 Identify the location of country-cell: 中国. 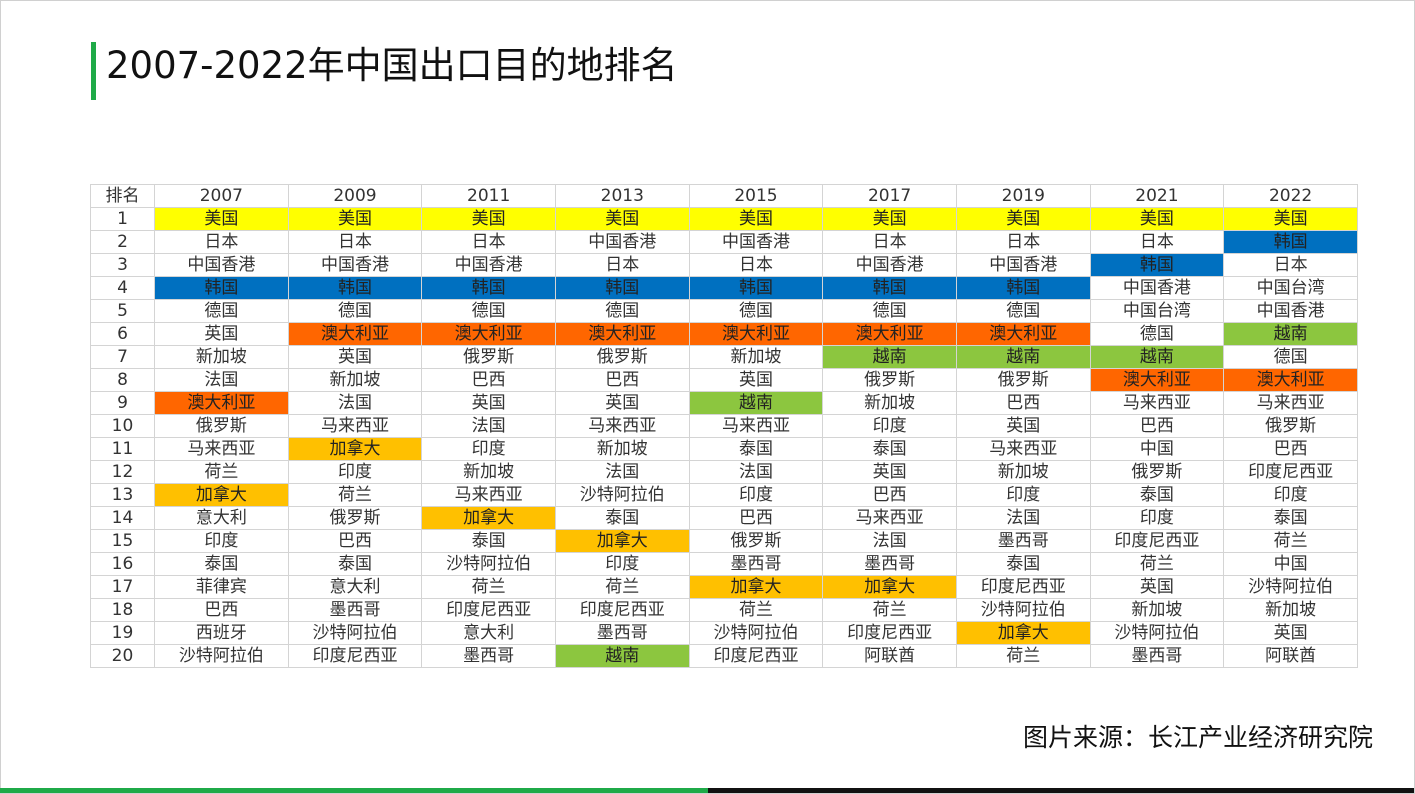
(1157, 449).